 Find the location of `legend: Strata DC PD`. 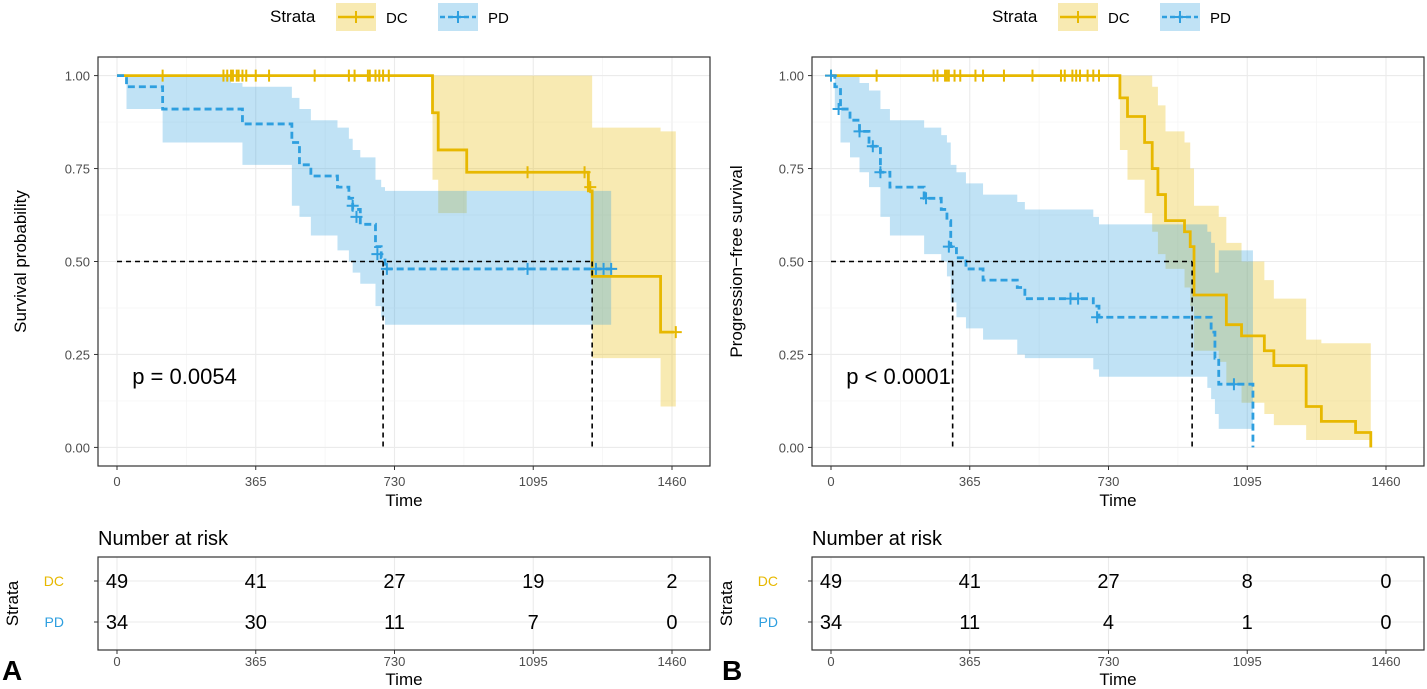

legend: Strata DC PD is located at coordinates (1111, 17).